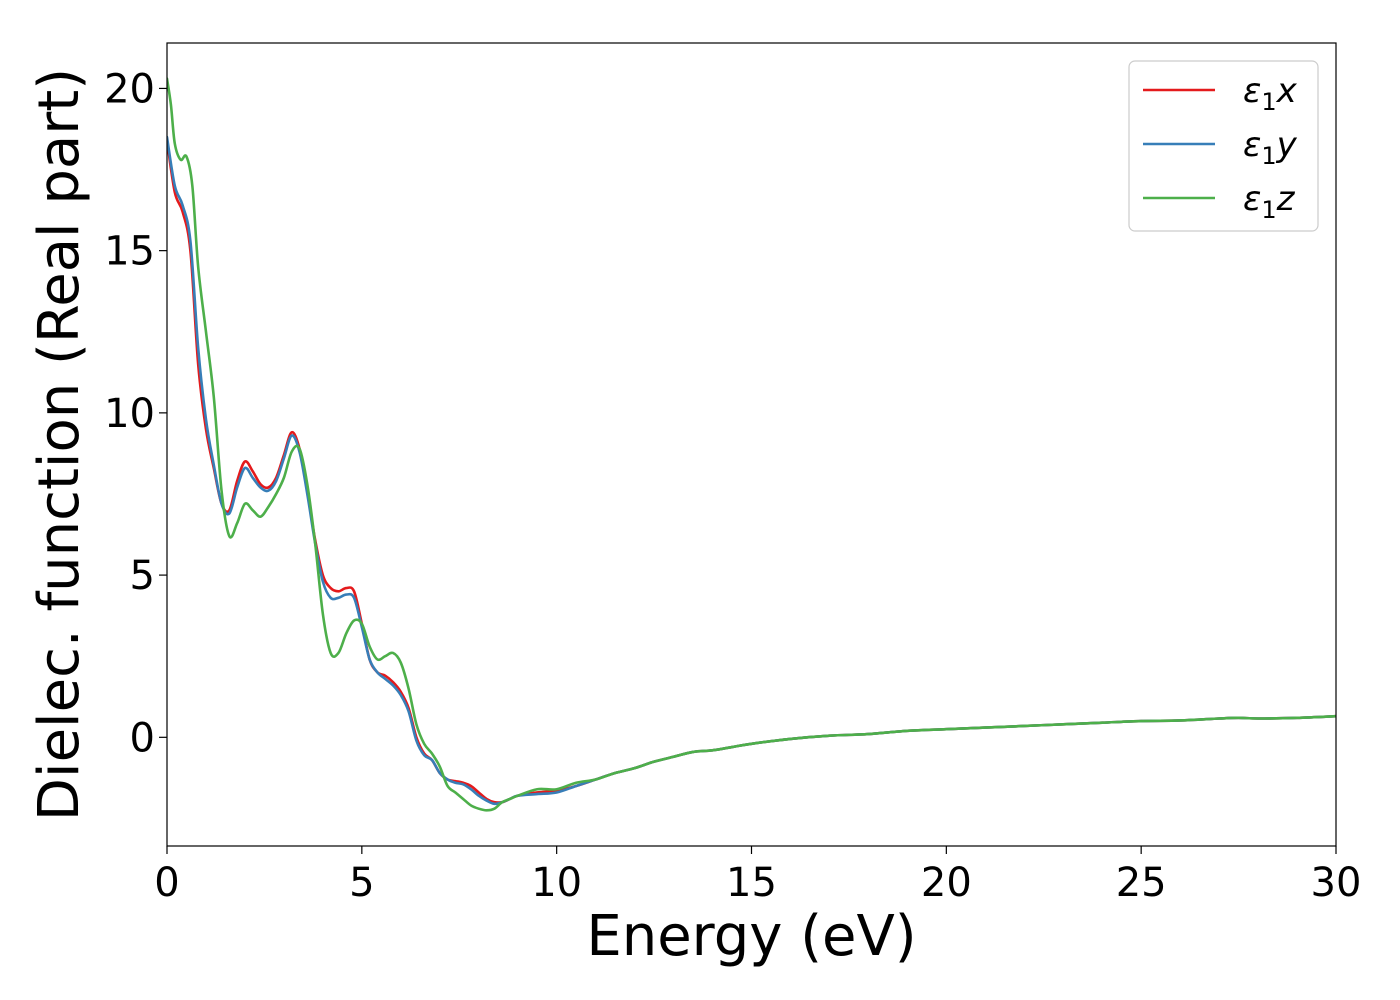 This screenshot has height=1000, width=1400. I want to click on y-tick-label: 10, so click(129, 414).